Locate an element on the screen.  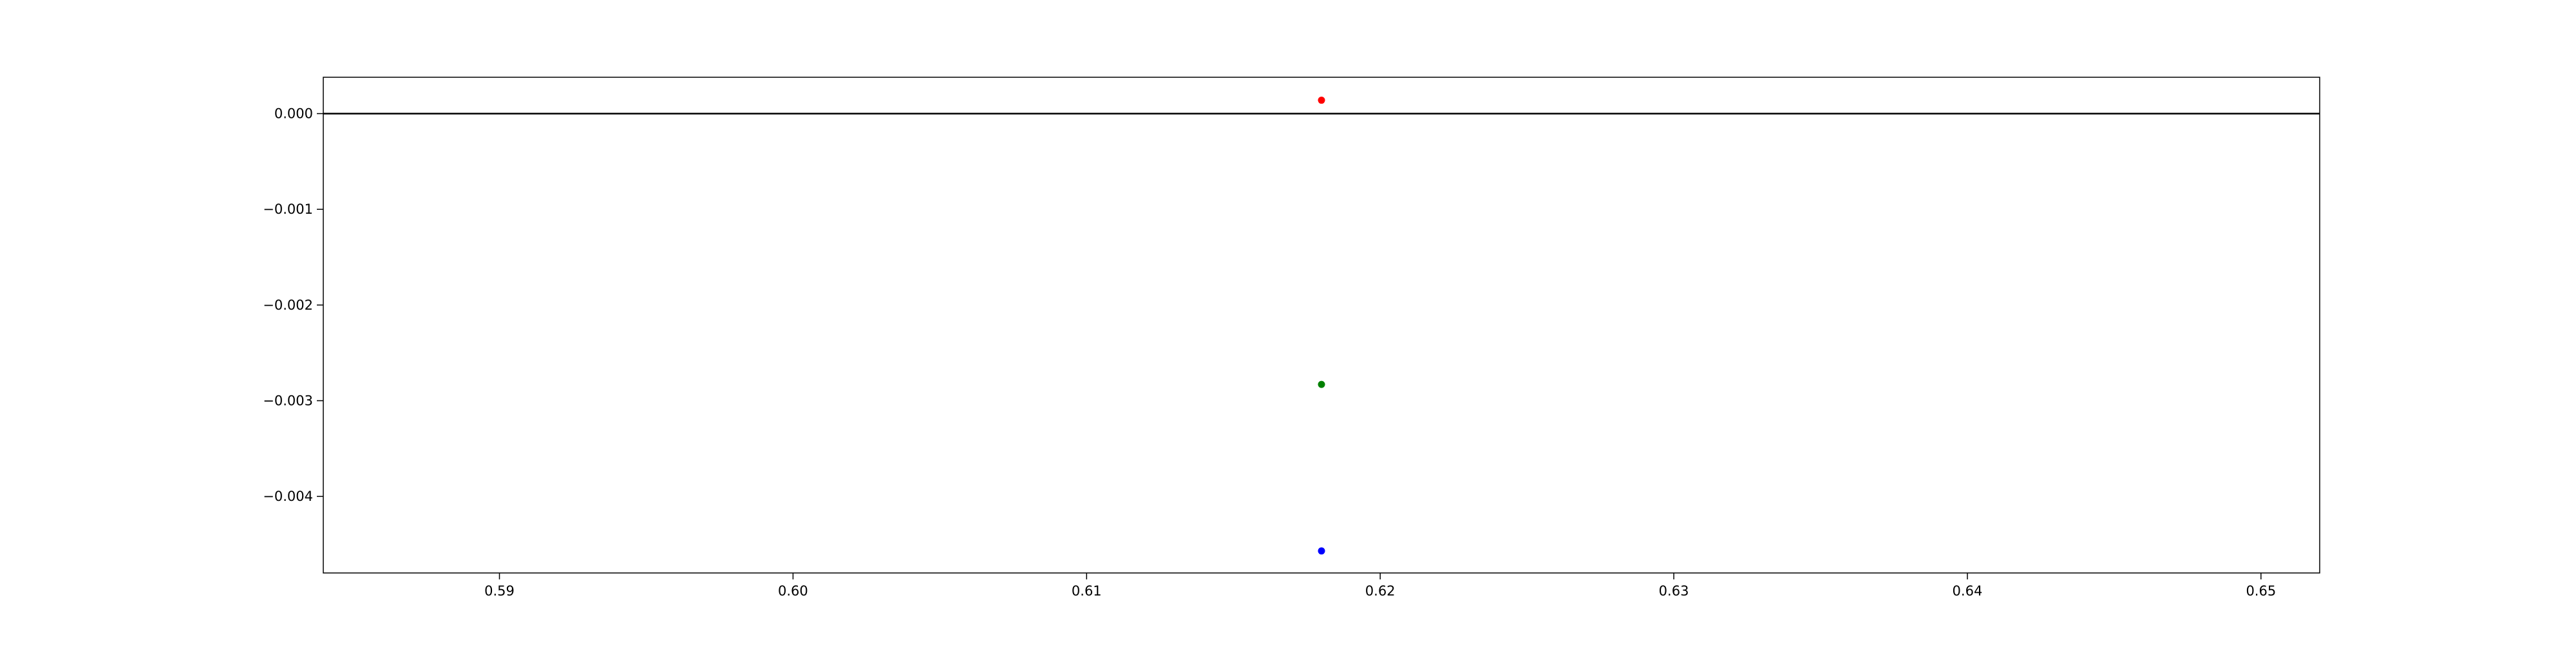
x-tick-label: 0.62 is located at coordinates (1380, 591).